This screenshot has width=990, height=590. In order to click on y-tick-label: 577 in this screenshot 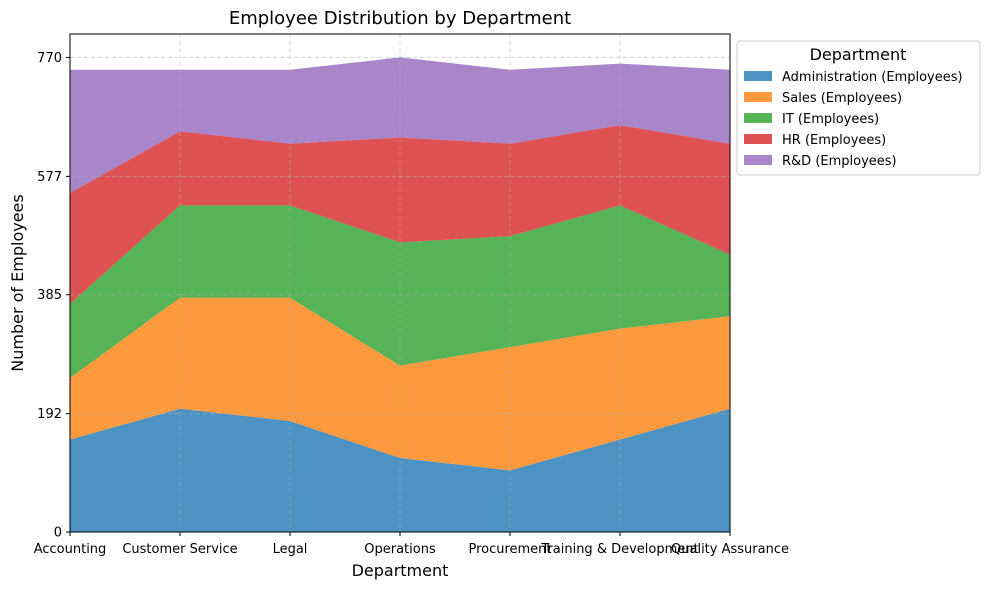, I will do `click(49, 177)`.